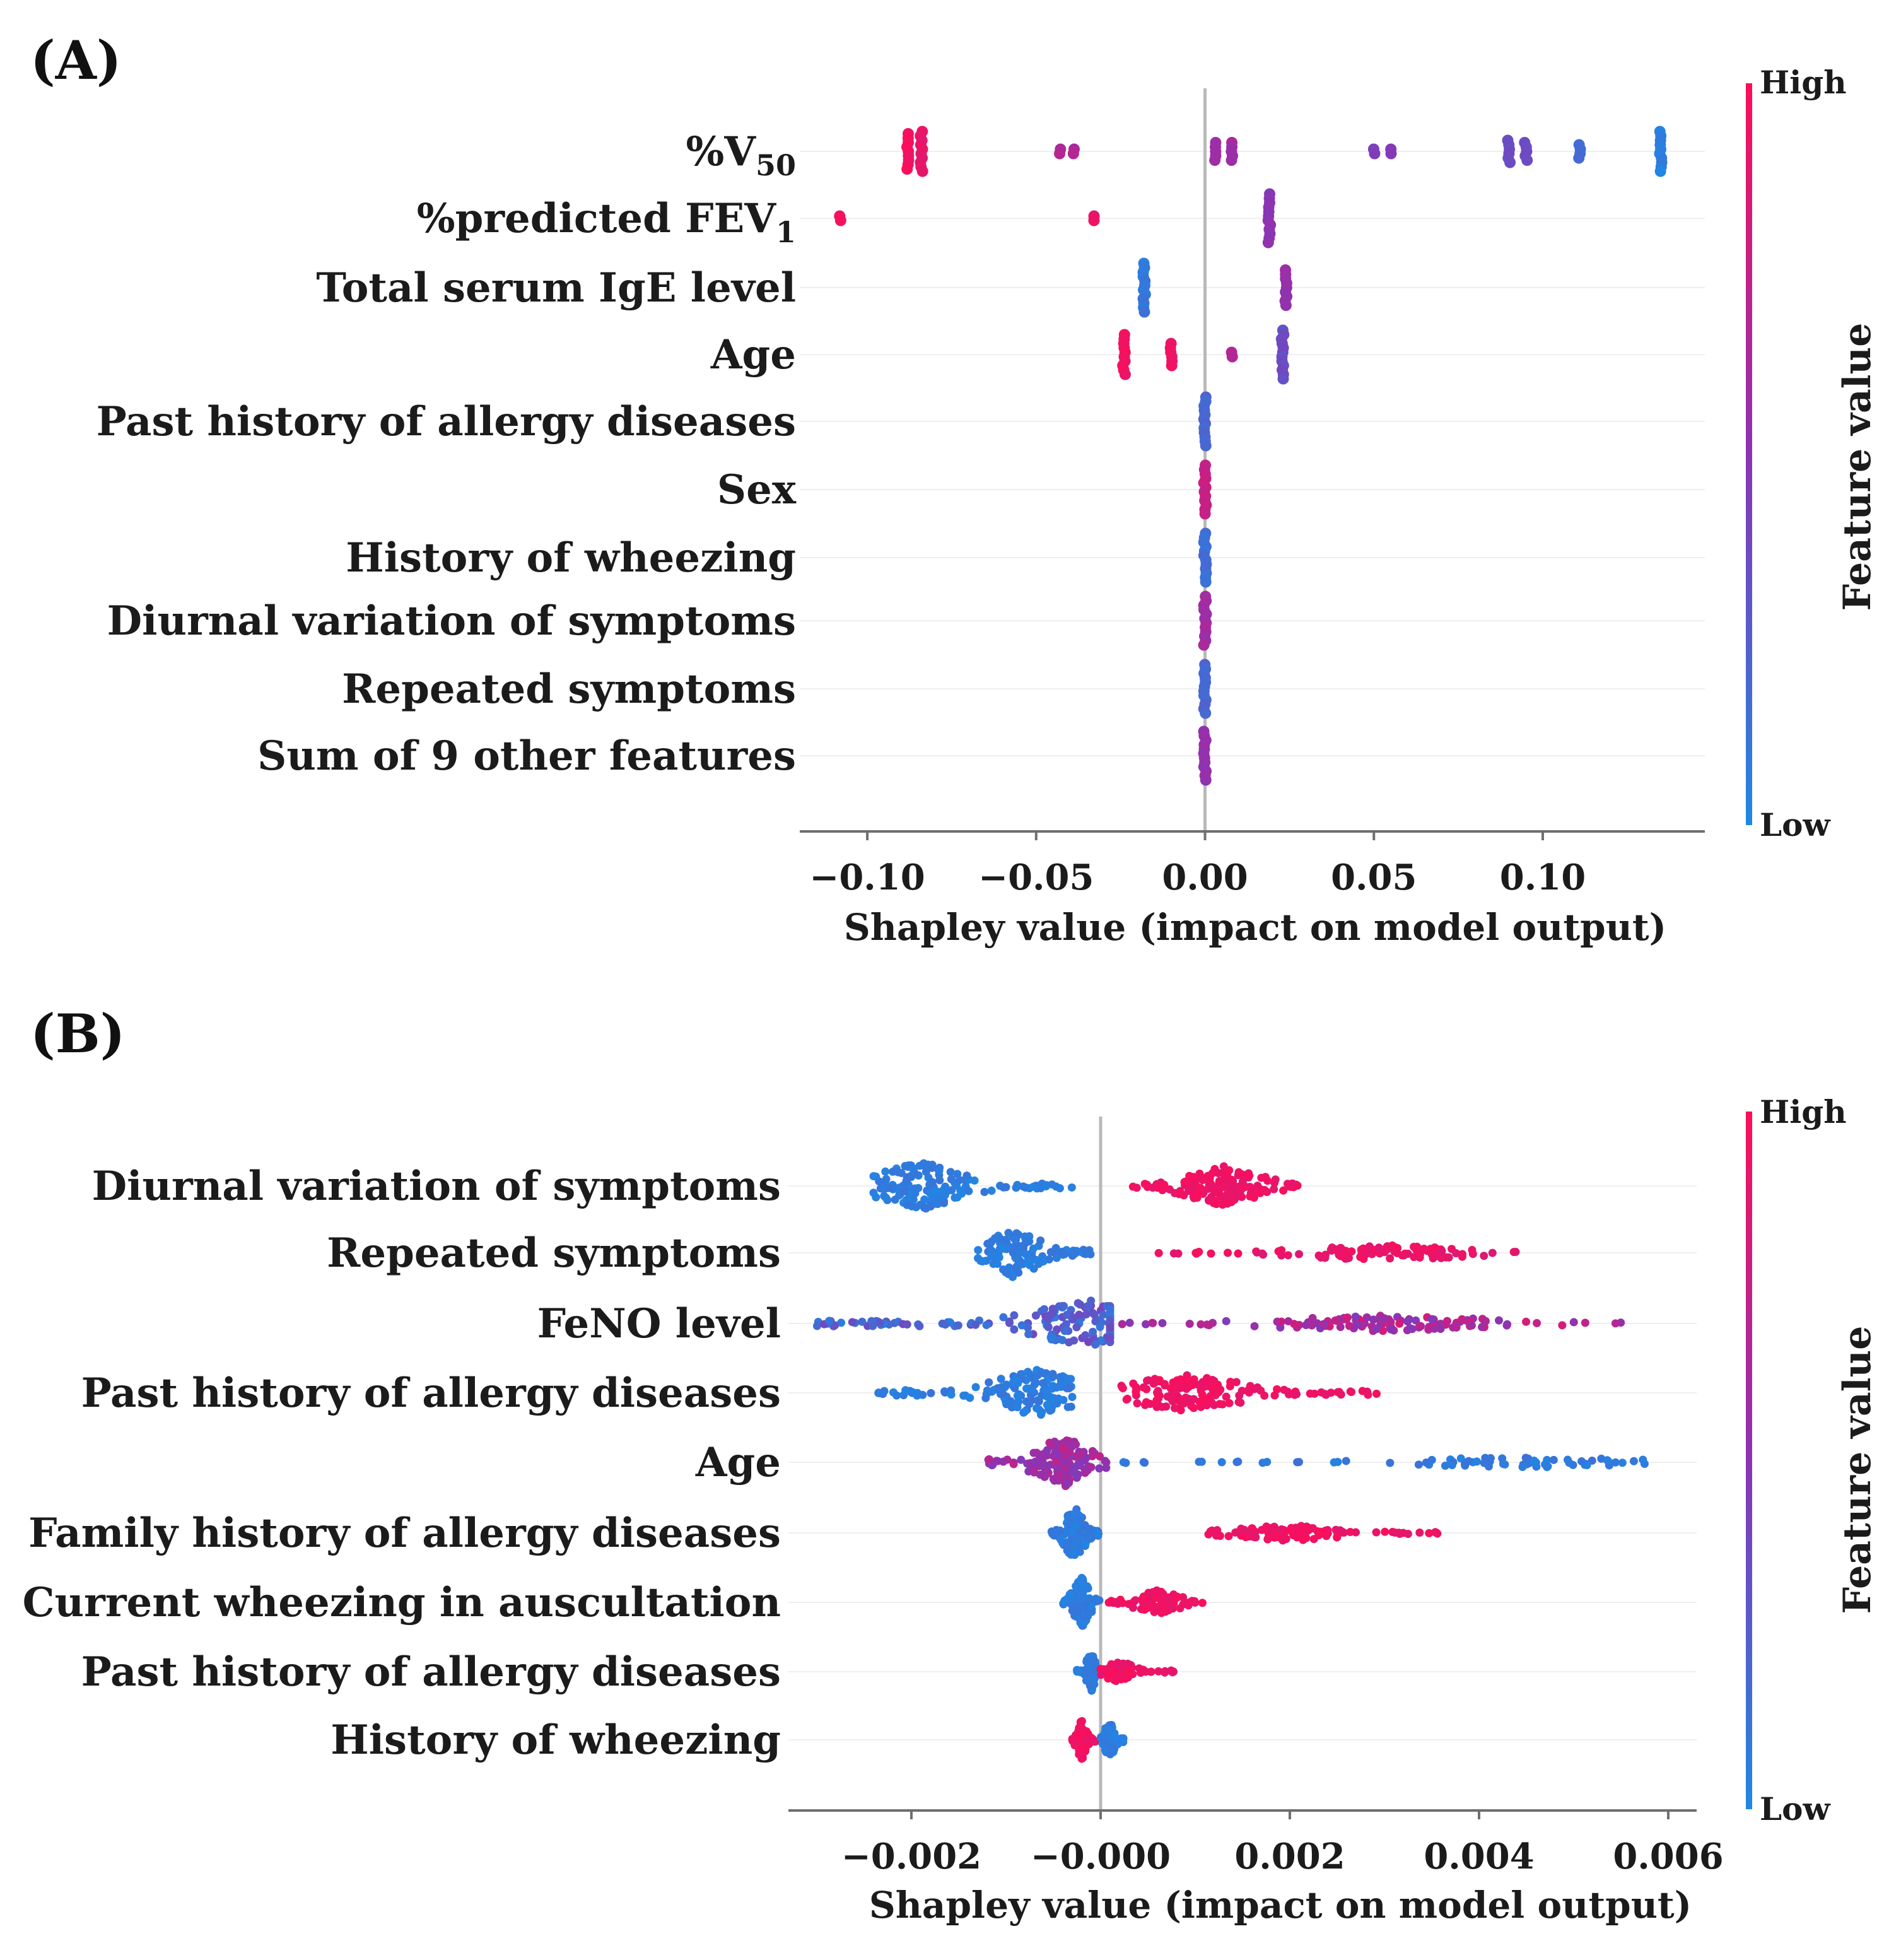 The height and width of the screenshot is (1960, 1901). Describe the element at coordinates (1242, 1463) in the screenshot. I see `panel-b-gridlines` at that location.